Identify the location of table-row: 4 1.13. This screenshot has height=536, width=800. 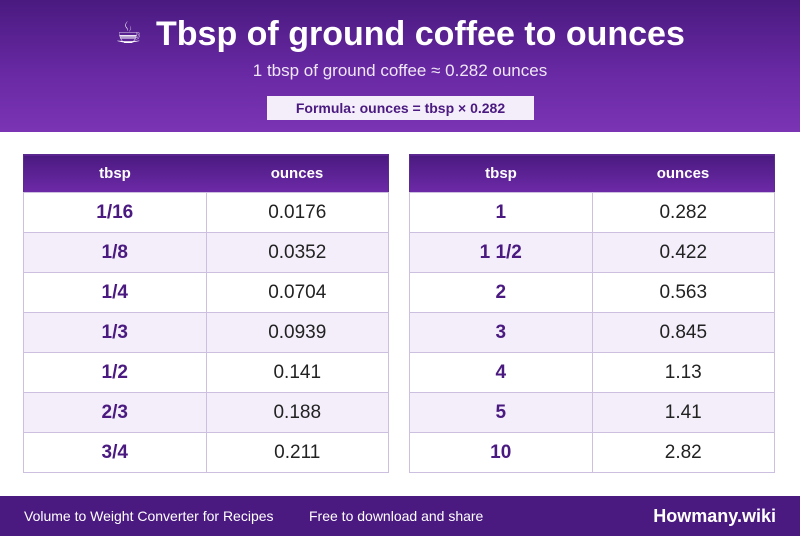
(592, 372).